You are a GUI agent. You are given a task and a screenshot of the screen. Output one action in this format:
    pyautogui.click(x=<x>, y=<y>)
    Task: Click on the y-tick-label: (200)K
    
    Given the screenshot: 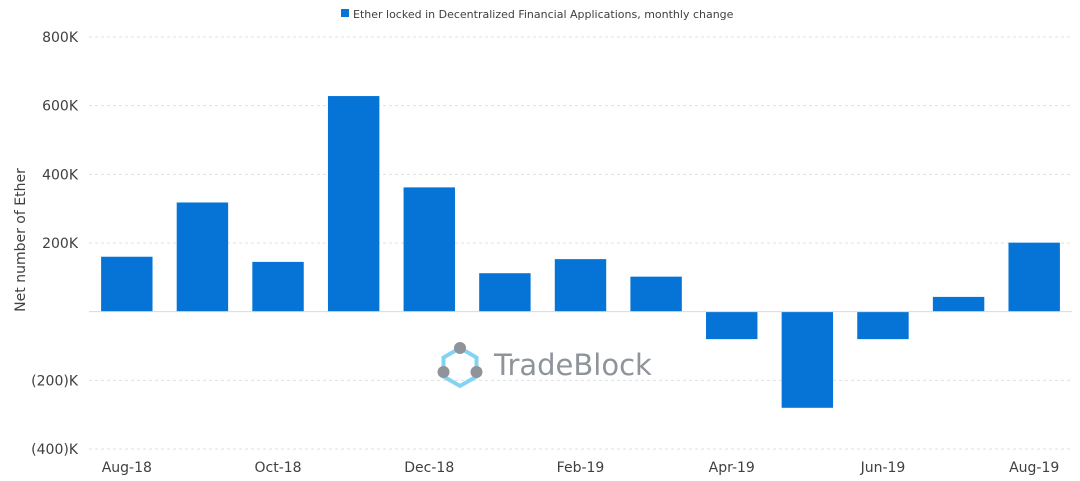 What is the action you would take?
    pyautogui.click(x=55, y=381)
    